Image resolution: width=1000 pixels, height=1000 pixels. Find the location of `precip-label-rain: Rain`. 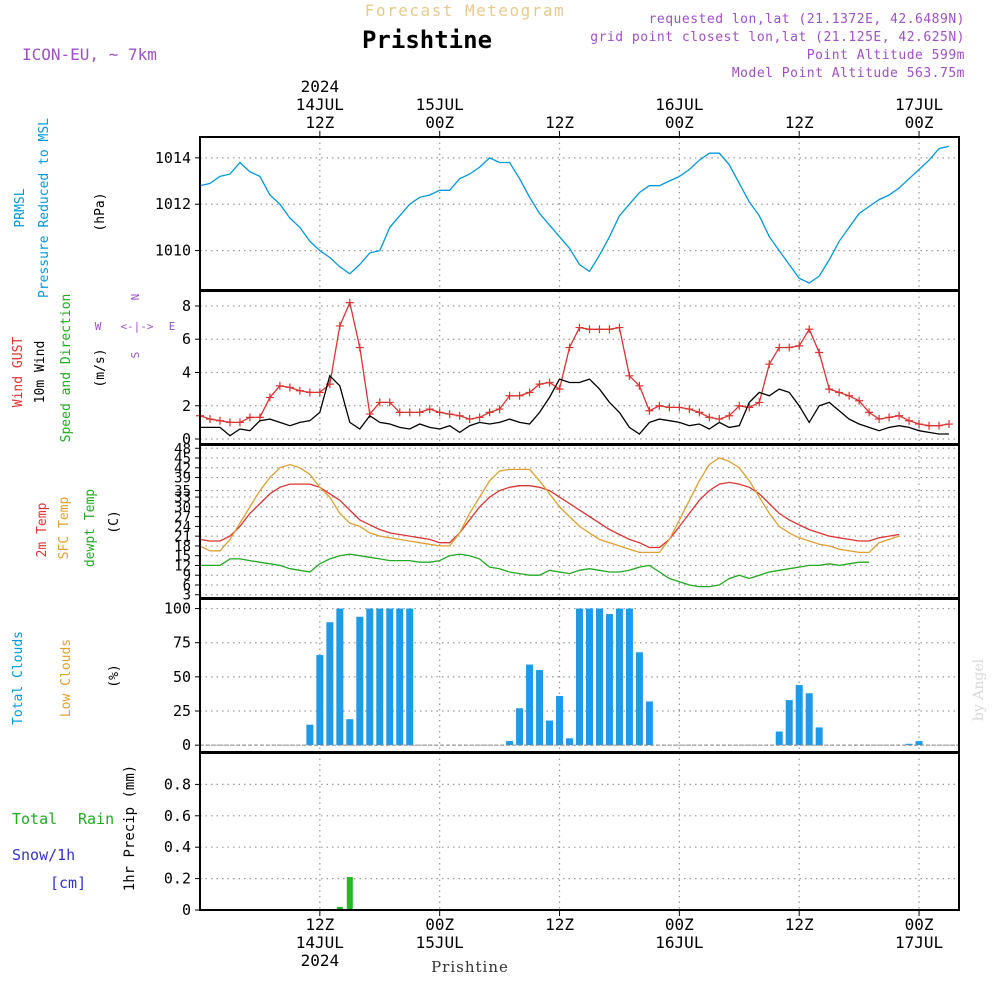

precip-label-rain: Rain is located at coordinates (96, 819).